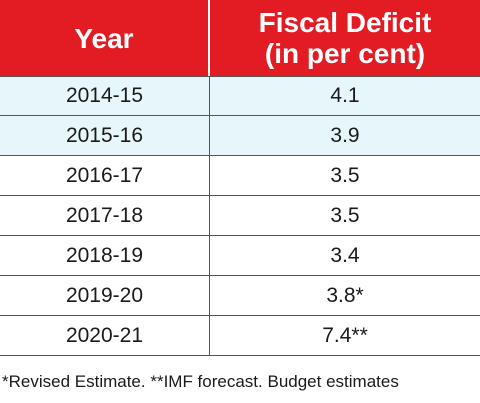 The width and height of the screenshot is (480, 403). Describe the element at coordinates (240, 336) in the screenshot. I see `table-row: 2020-21 7.4**` at that location.